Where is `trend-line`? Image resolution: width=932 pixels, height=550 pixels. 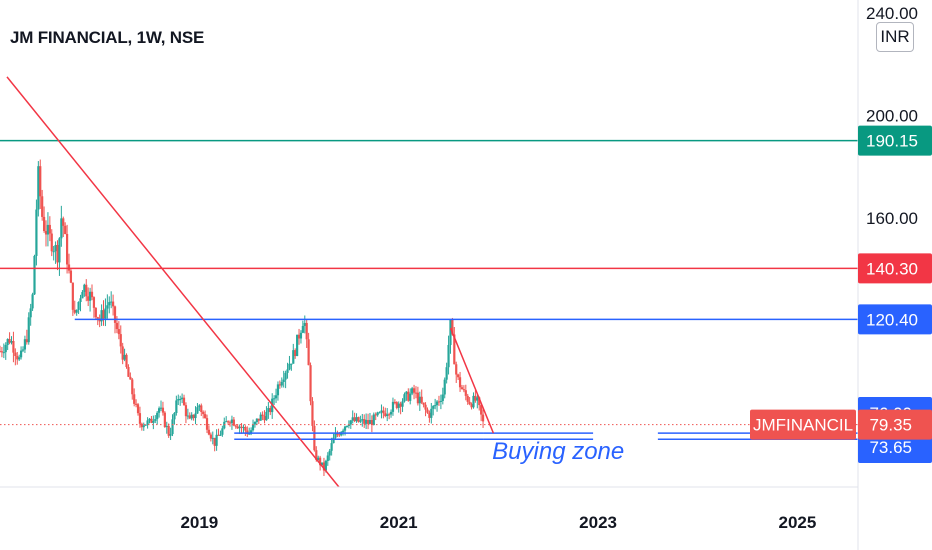
trend-line is located at coordinates (472, 380).